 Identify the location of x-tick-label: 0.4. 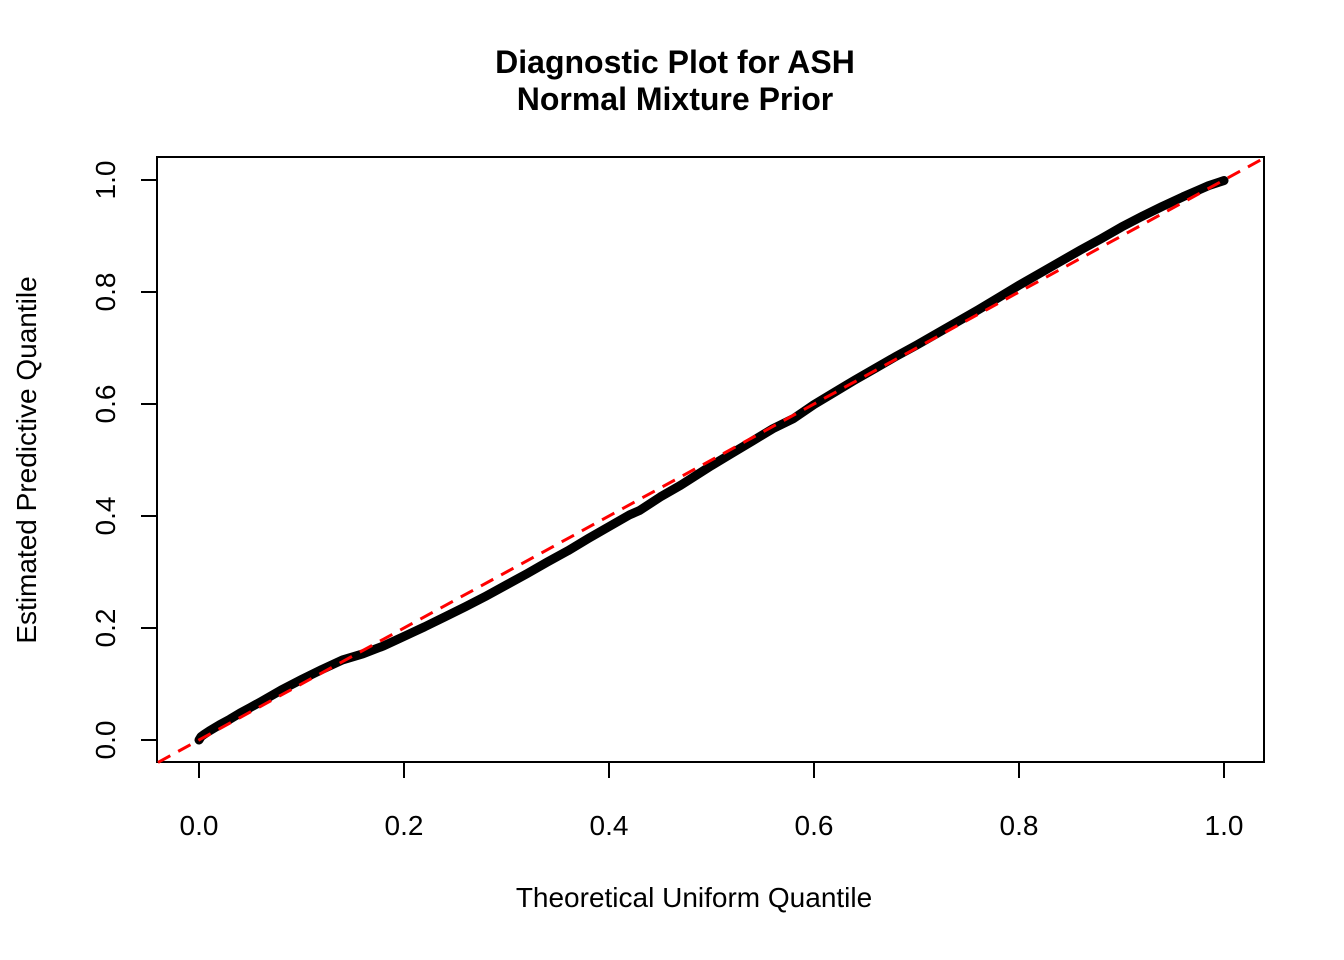
(609, 825).